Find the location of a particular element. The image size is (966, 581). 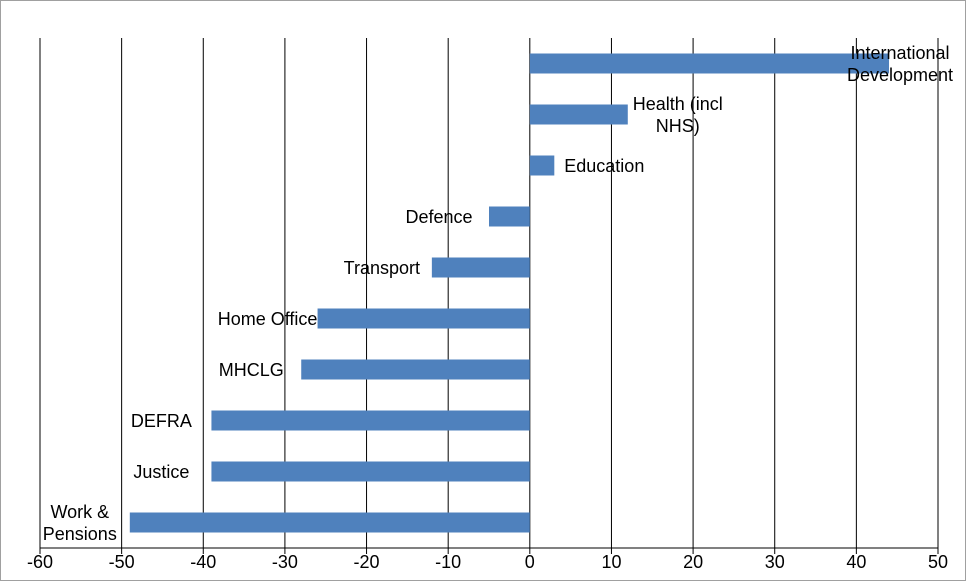

category-label: DEFRA is located at coordinates (161, 420).